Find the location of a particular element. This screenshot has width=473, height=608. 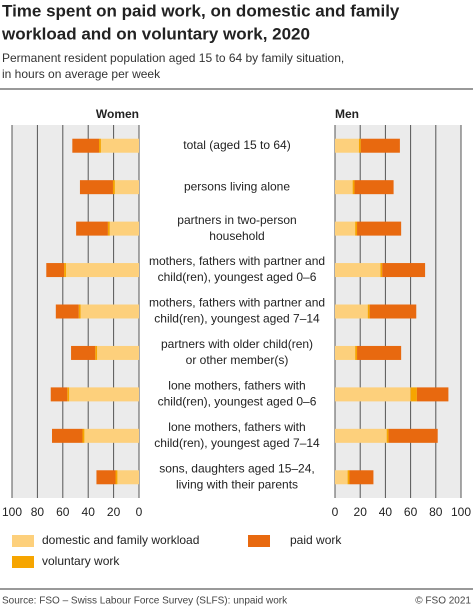

category-label: household is located at coordinates (236, 236).